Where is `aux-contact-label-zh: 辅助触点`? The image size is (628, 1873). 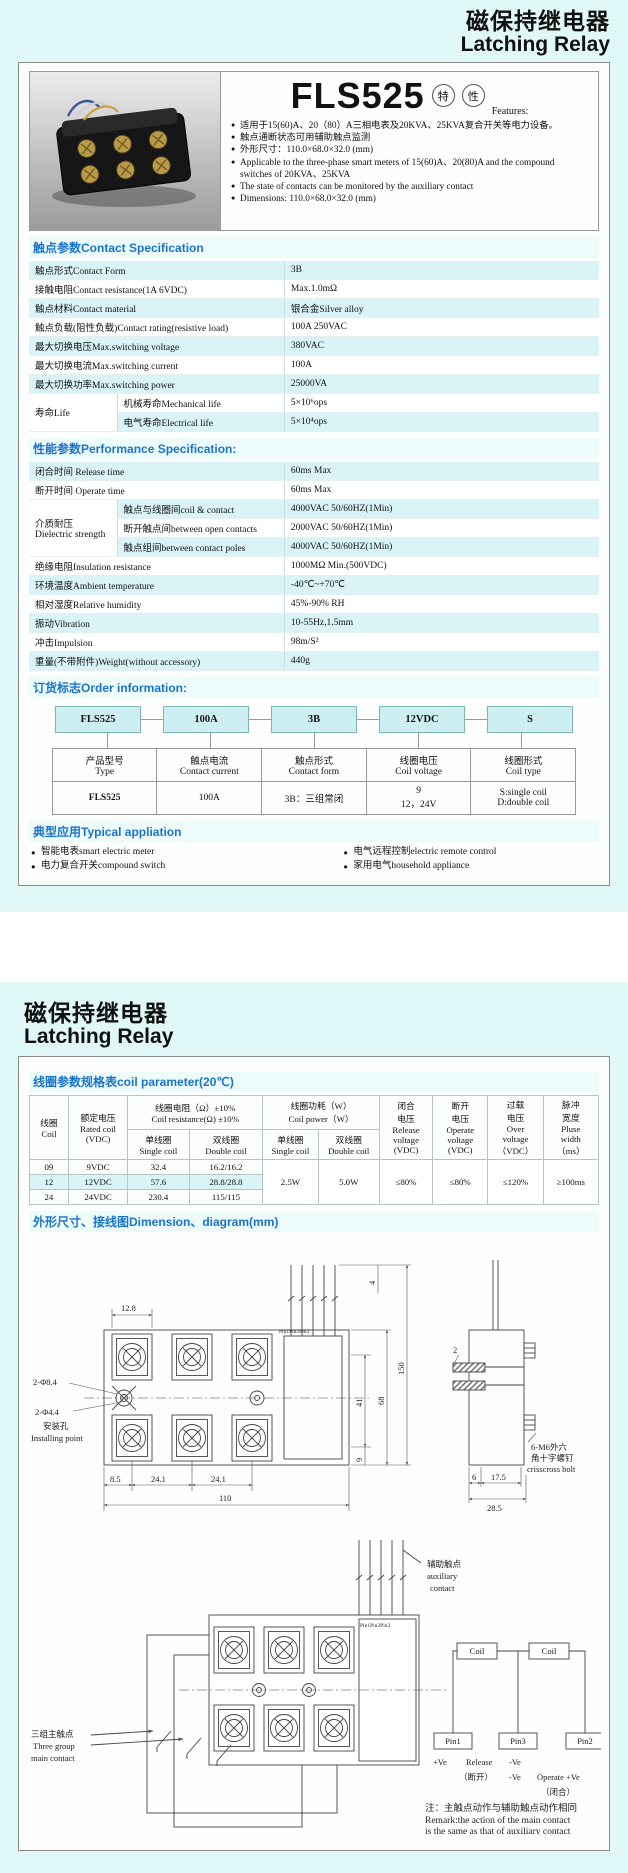
aux-contact-label-zh: 辅助触点 is located at coordinates (444, 1564).